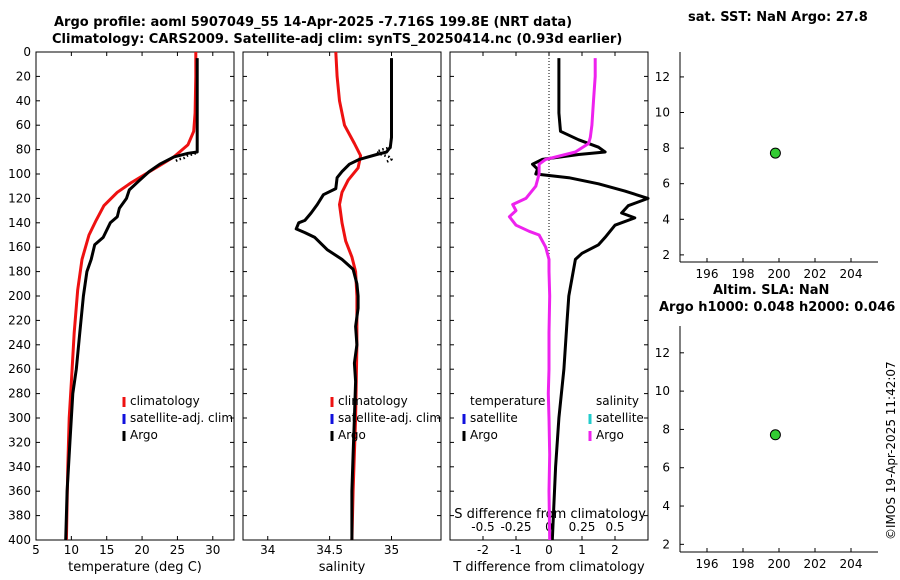  What do you see at coordinates (19, 247) in the screenshot?
I see `depth-tick-label: 160` at bounding box center [19, 247].